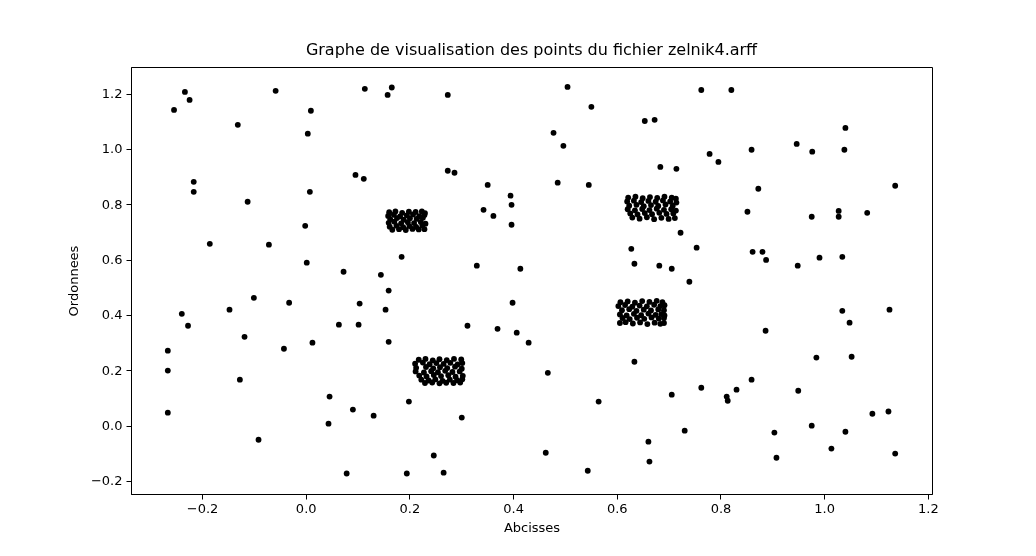 This screenshot has height=556, width=1036. What do you see at coordinates (112, 149) in the screenshot?
I see `y-tick-label: 1.0` at bounding box center [112, 149].